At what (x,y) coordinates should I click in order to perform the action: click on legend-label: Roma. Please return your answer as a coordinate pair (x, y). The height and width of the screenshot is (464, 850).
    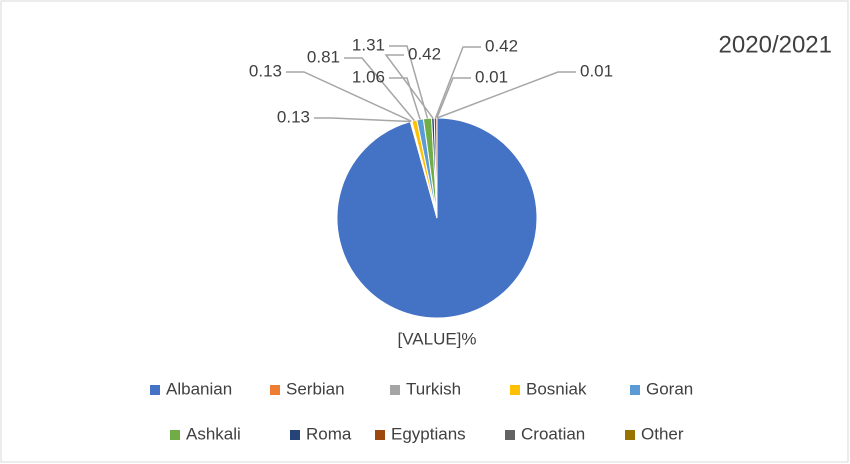
    Looking at the image, I should click on (329, 433).